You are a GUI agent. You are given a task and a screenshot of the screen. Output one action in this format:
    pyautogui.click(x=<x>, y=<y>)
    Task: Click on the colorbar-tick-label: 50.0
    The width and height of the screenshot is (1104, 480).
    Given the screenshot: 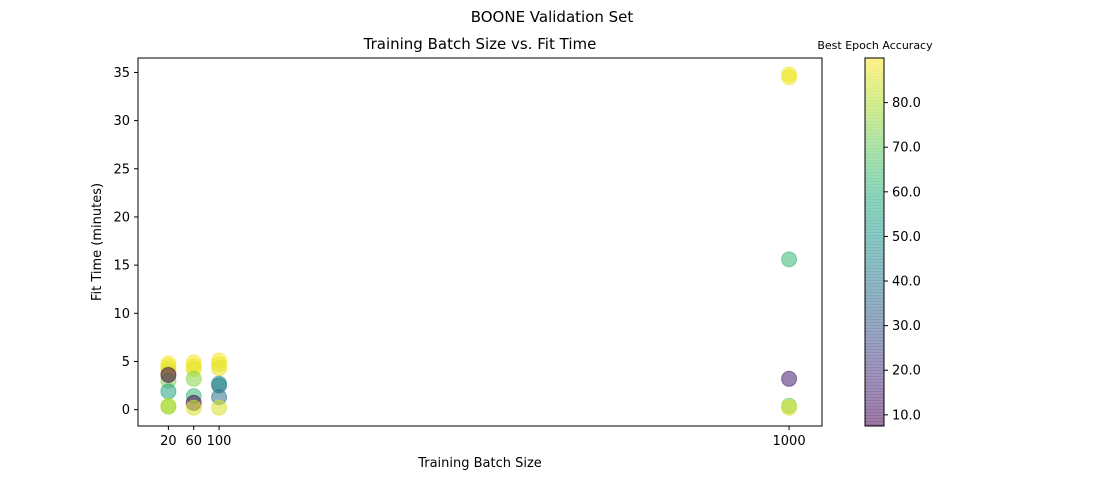 What is the action you would take?
    pyautogui.click(x=906, y=237)
    